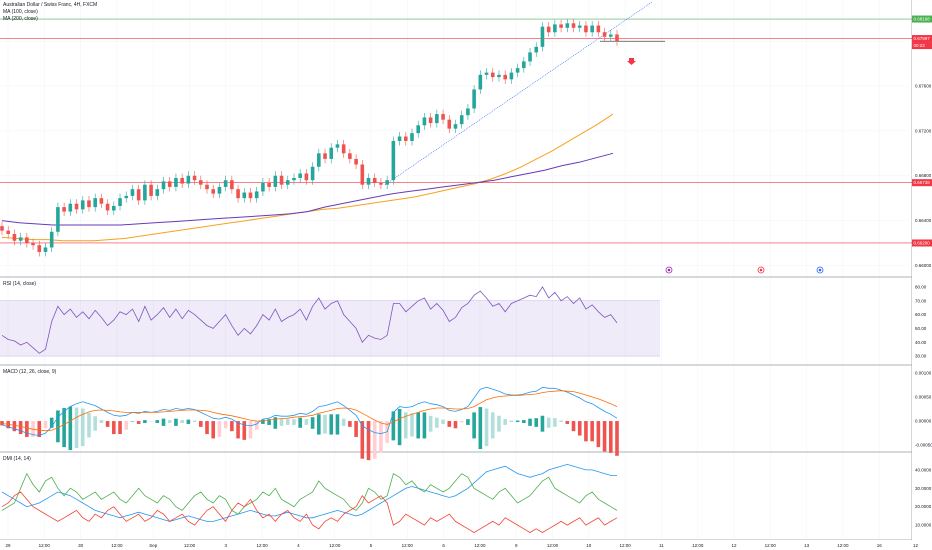 This screenshot has width=932, height=550. Describe the element at coordinates (922, 19) in the screenshot. I see `upper-resistance-tag-bg` at that location.